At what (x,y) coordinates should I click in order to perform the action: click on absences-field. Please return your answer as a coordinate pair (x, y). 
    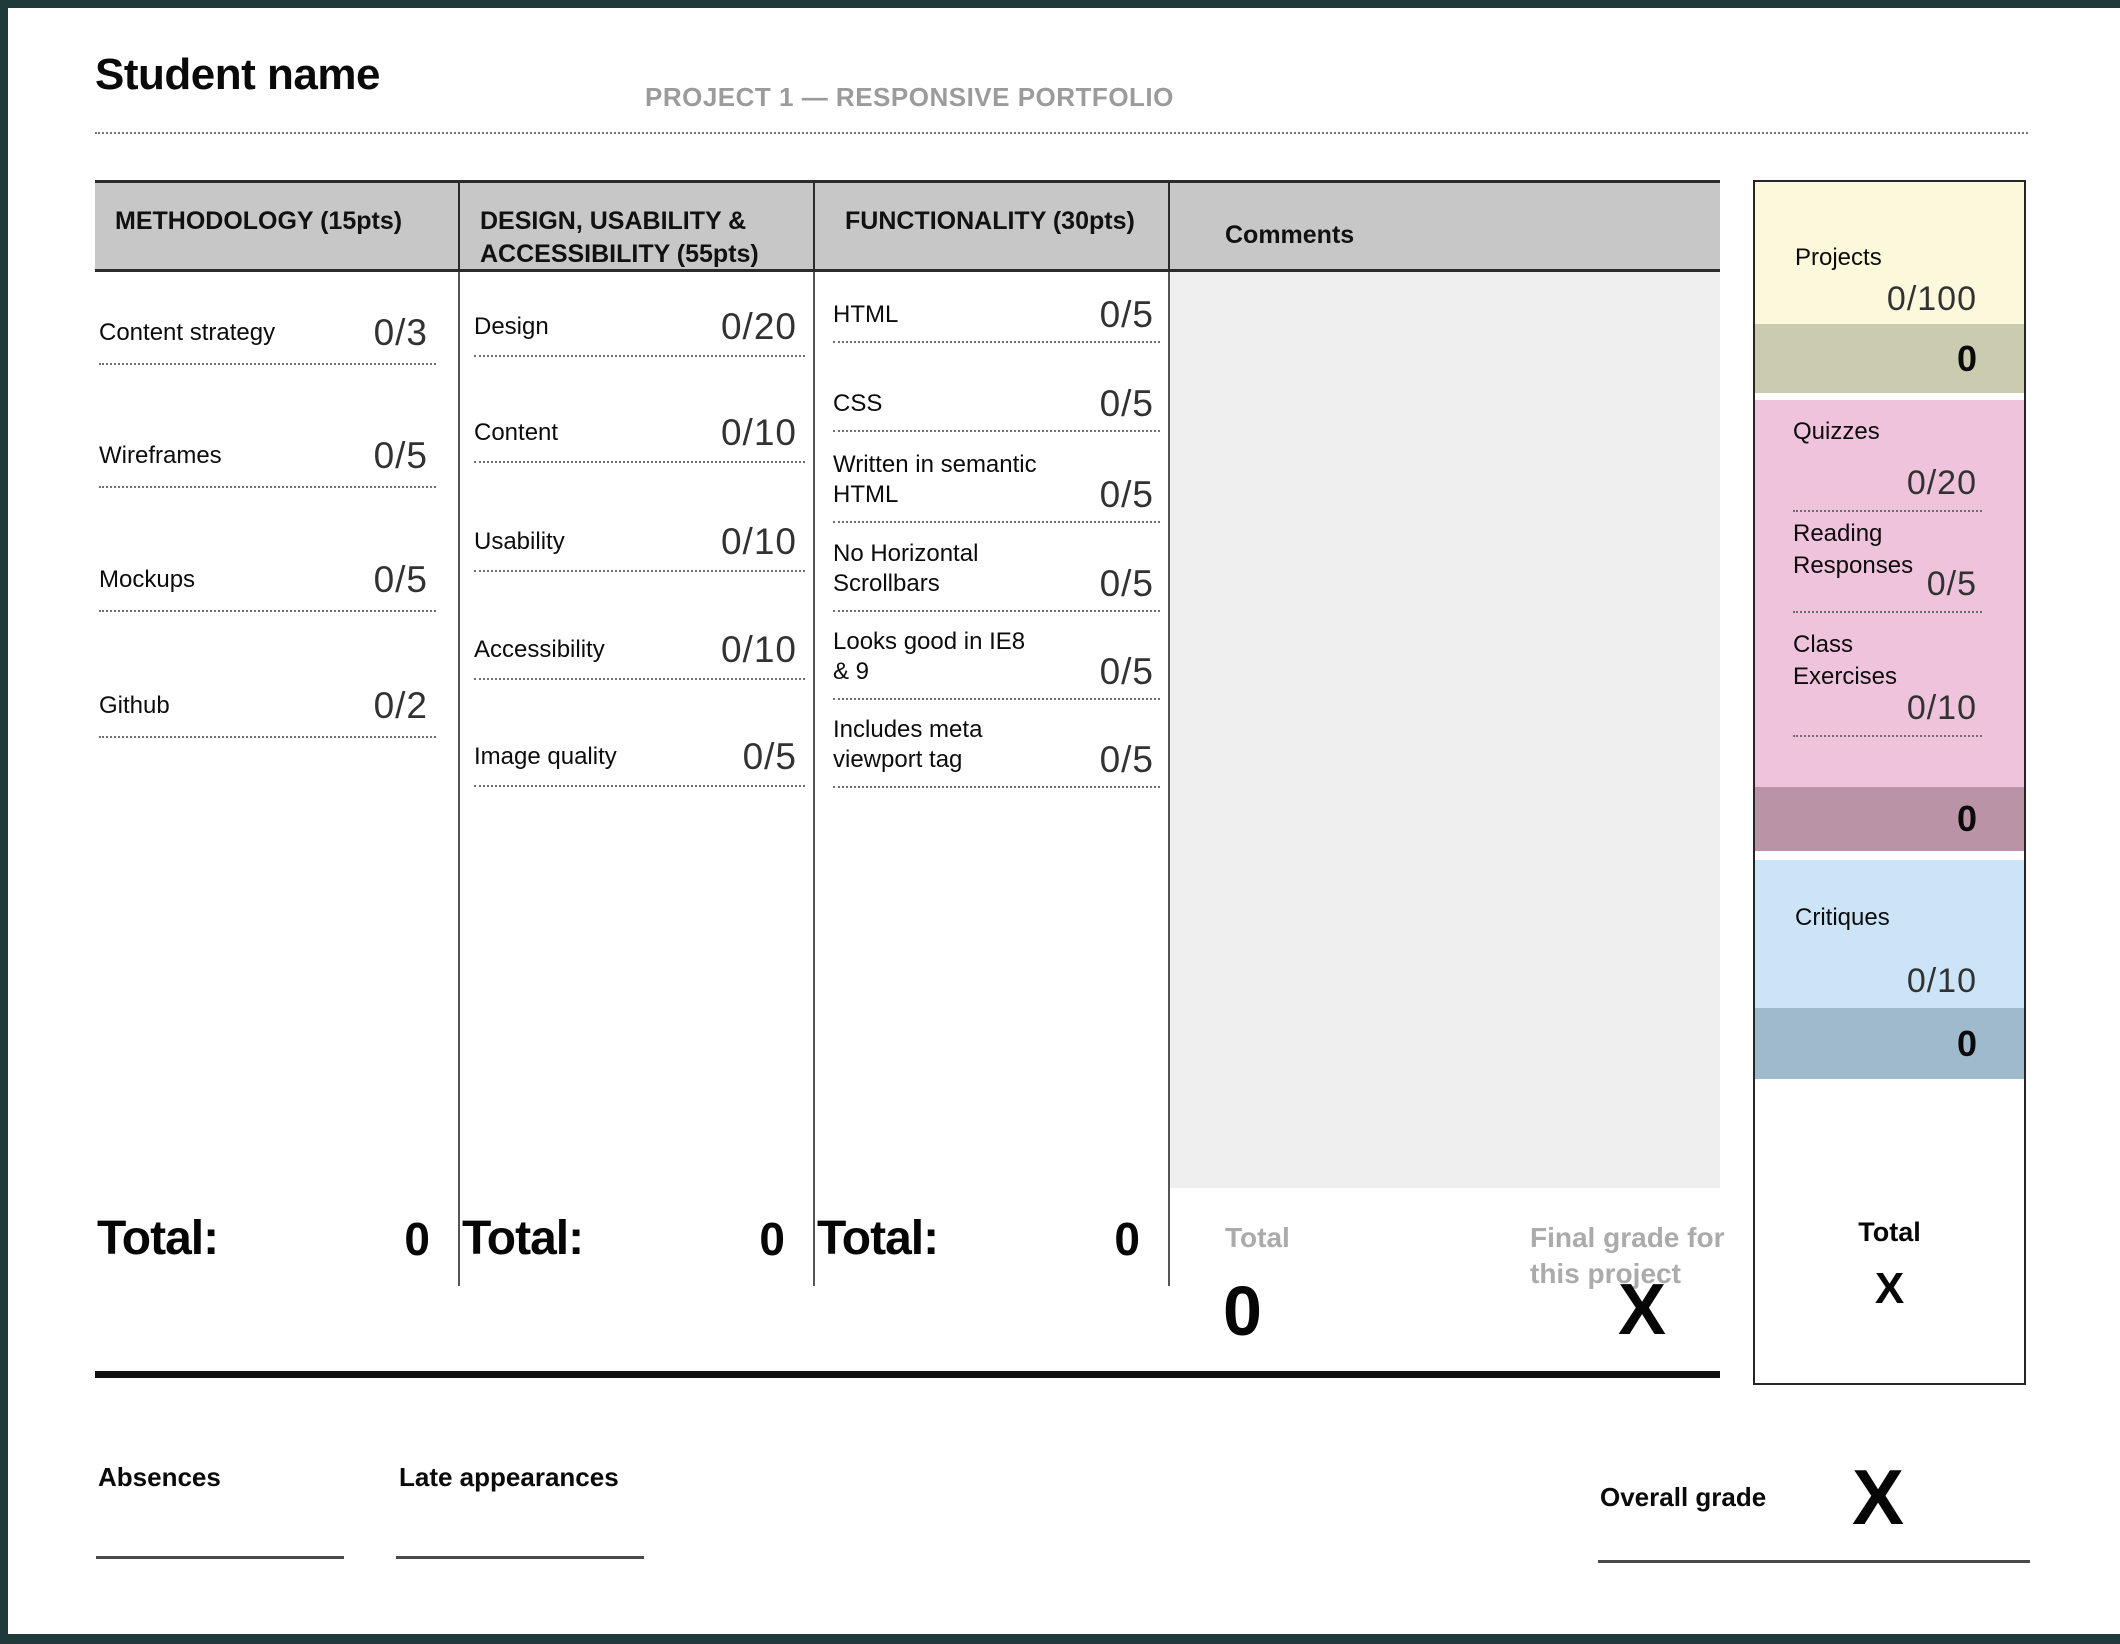
    Looking at the image, I should click on (220, 1557).